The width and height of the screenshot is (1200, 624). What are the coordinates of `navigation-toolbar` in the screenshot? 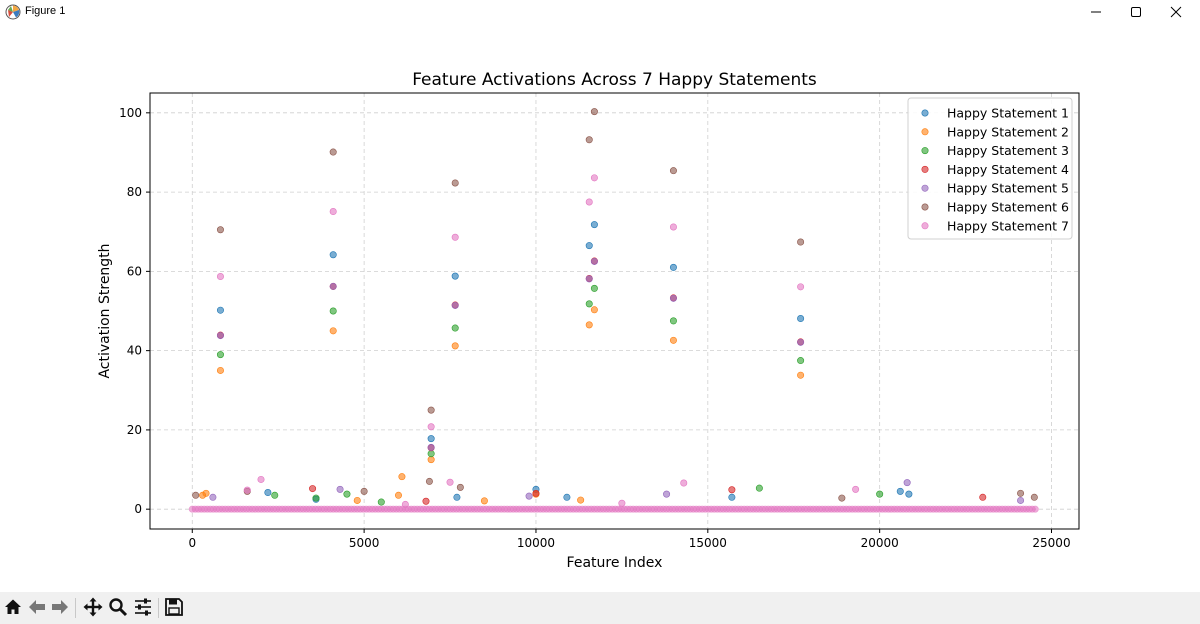 It's located at (600, 608).